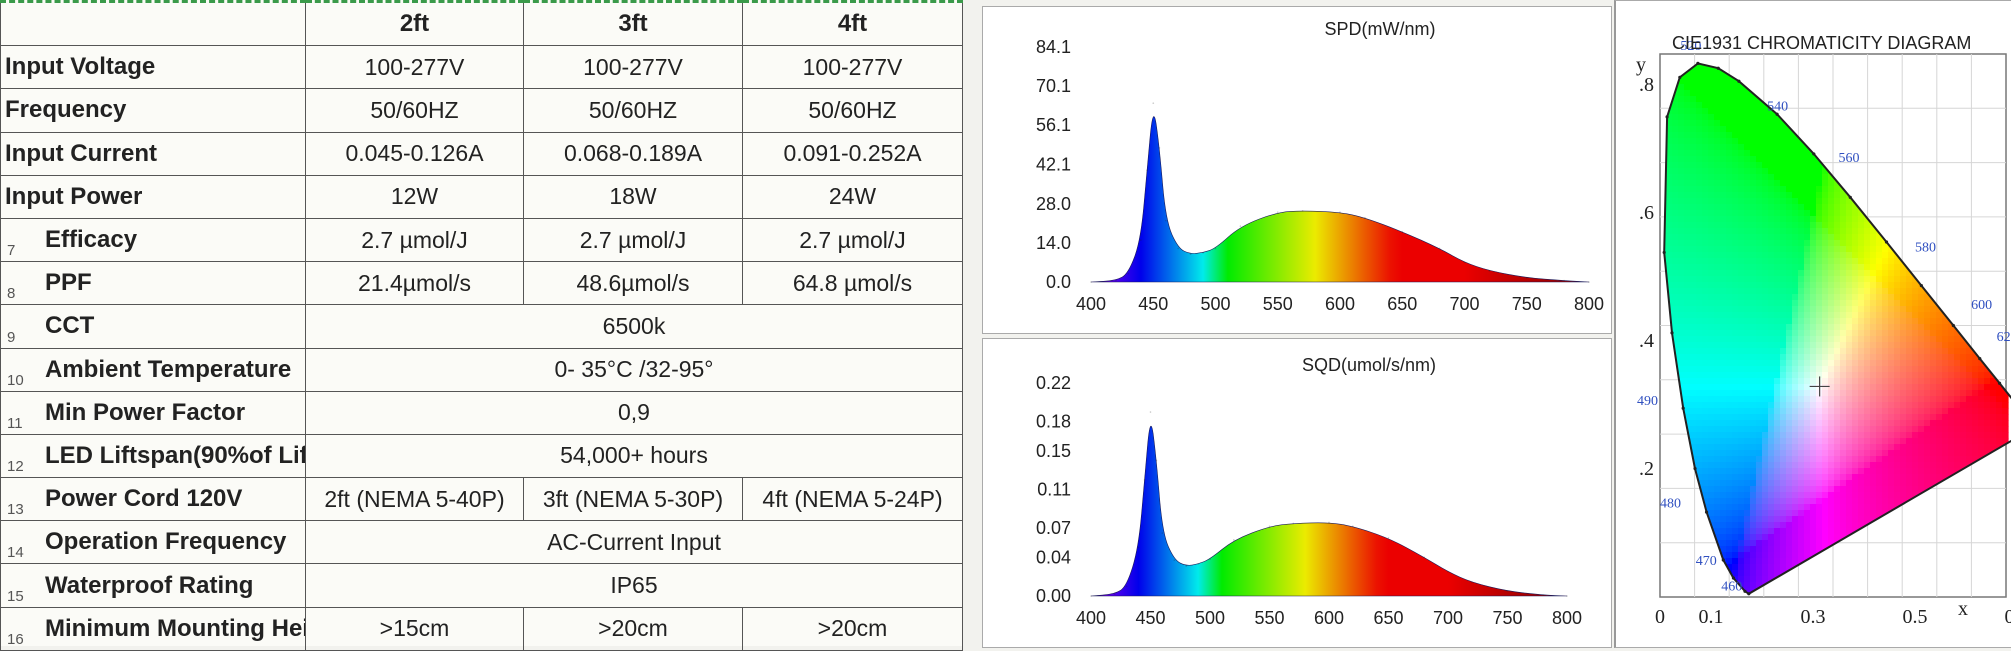  I want to click on x-tick-label: 0, so click(1660, 617).